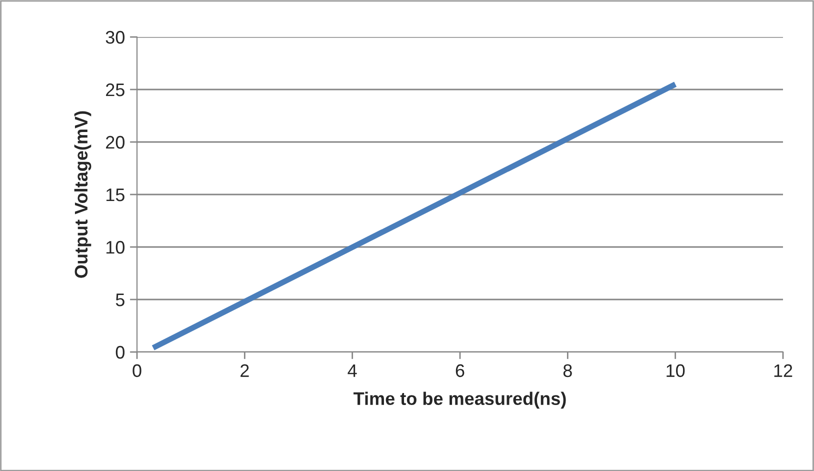 Image resolution: width=814 pixels, height=471 pixels. What do you see at coordinates (137, 371) in the screenshot?
I see `x-tick-label: 0` at bounding box center [137, 371].